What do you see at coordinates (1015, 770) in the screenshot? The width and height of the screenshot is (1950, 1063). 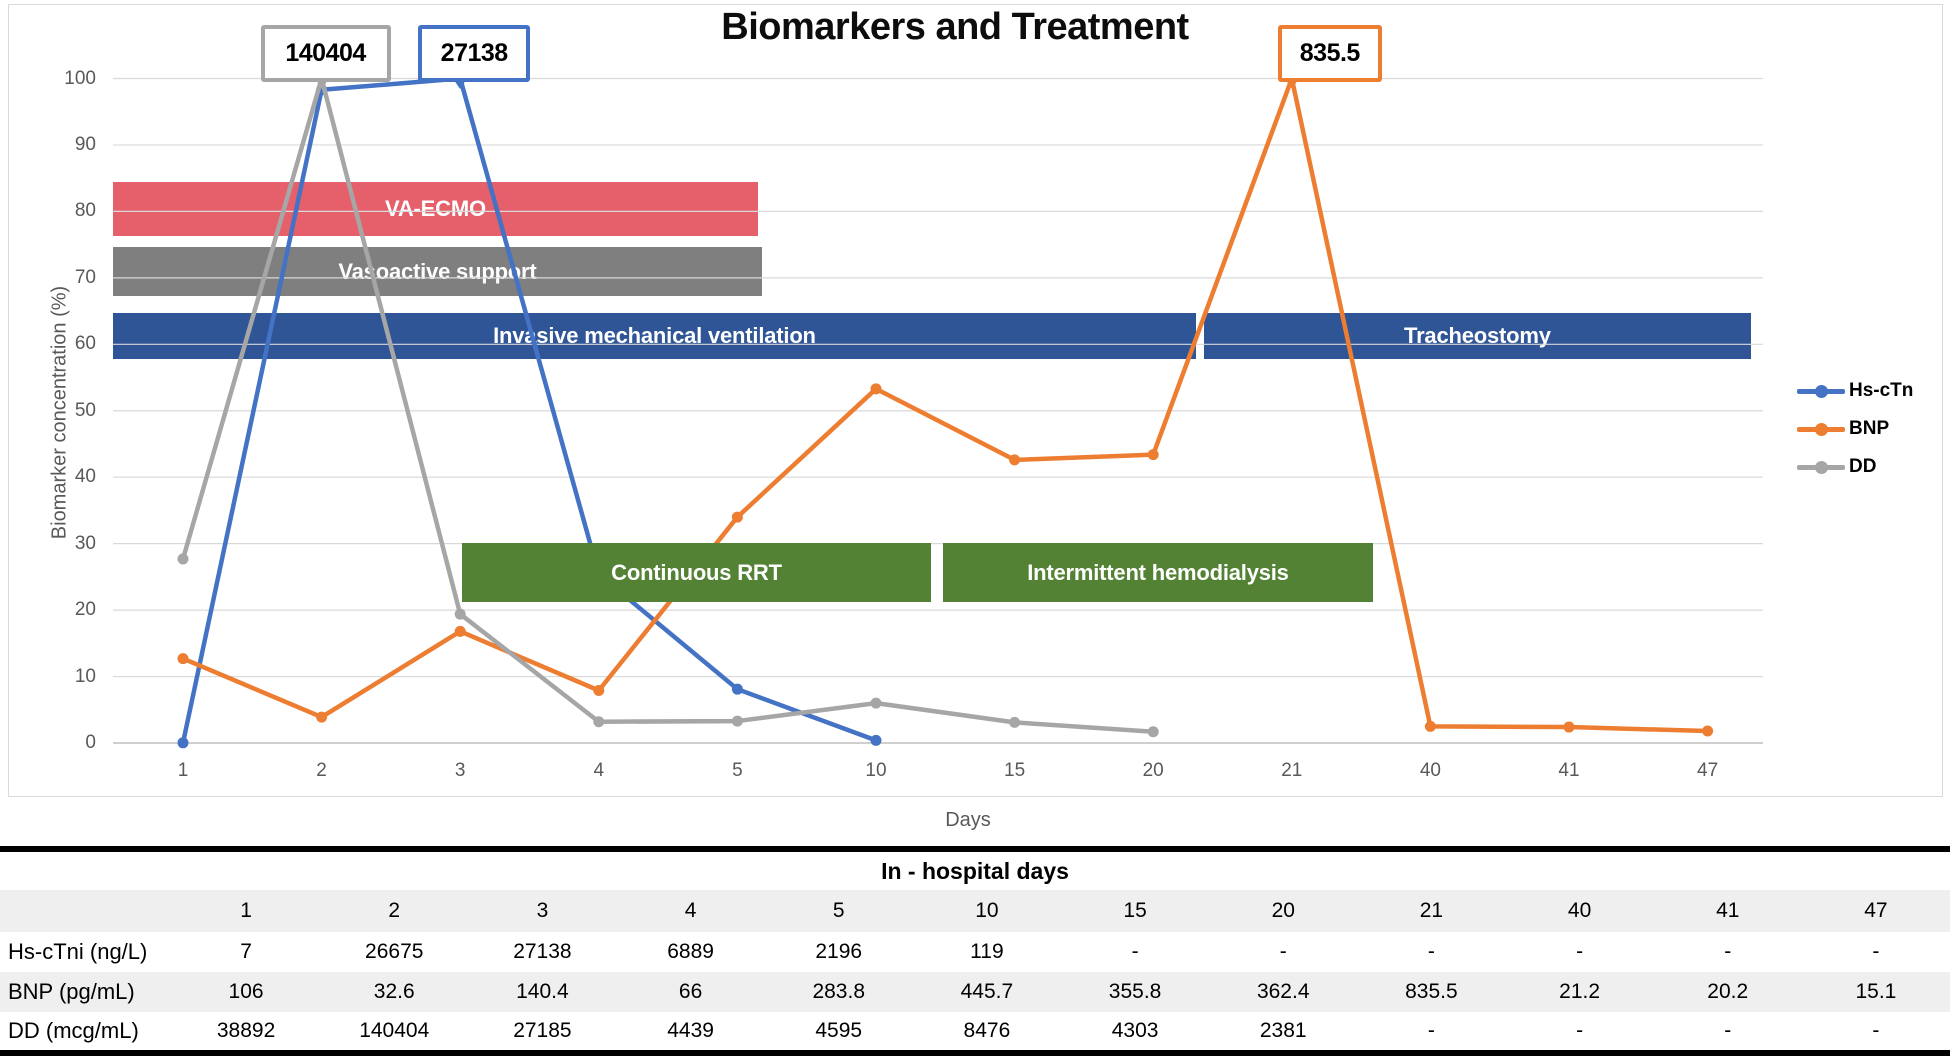 I see `x-tick-label: 15` at bounding box center [1015, 770].